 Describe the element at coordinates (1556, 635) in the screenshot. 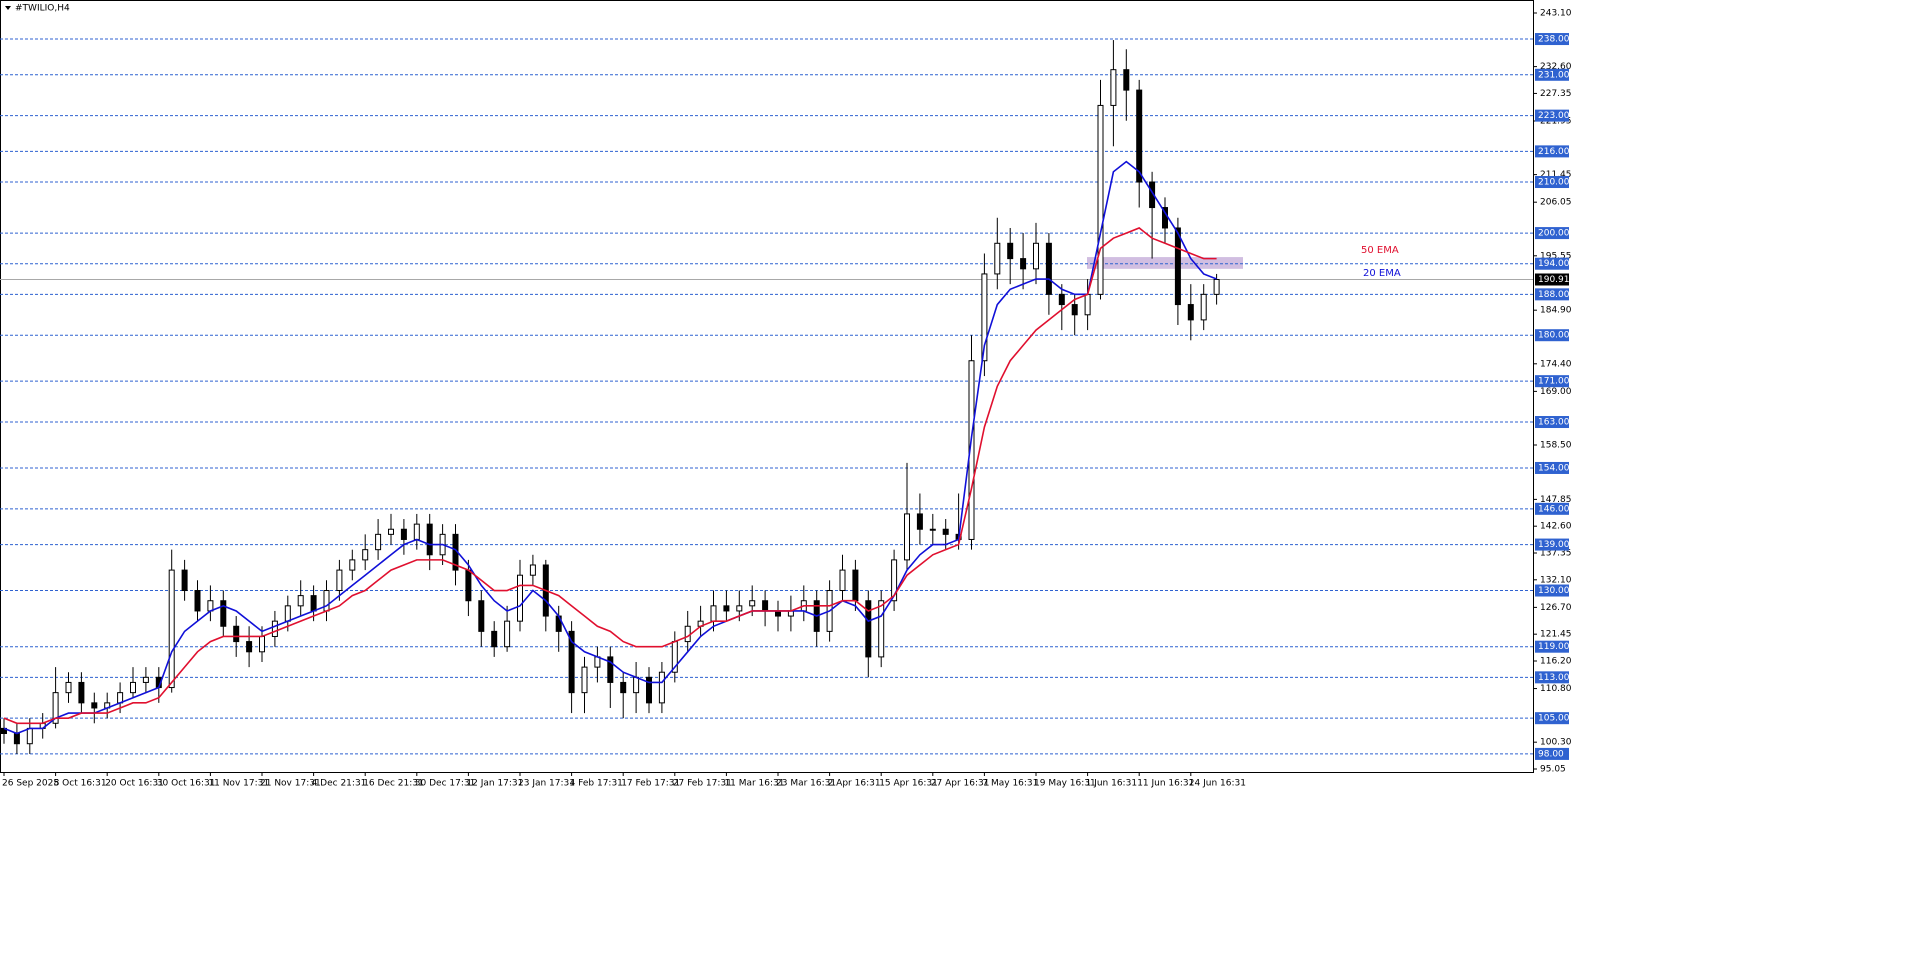

I see `y-tick-label: 121.45` at that location.